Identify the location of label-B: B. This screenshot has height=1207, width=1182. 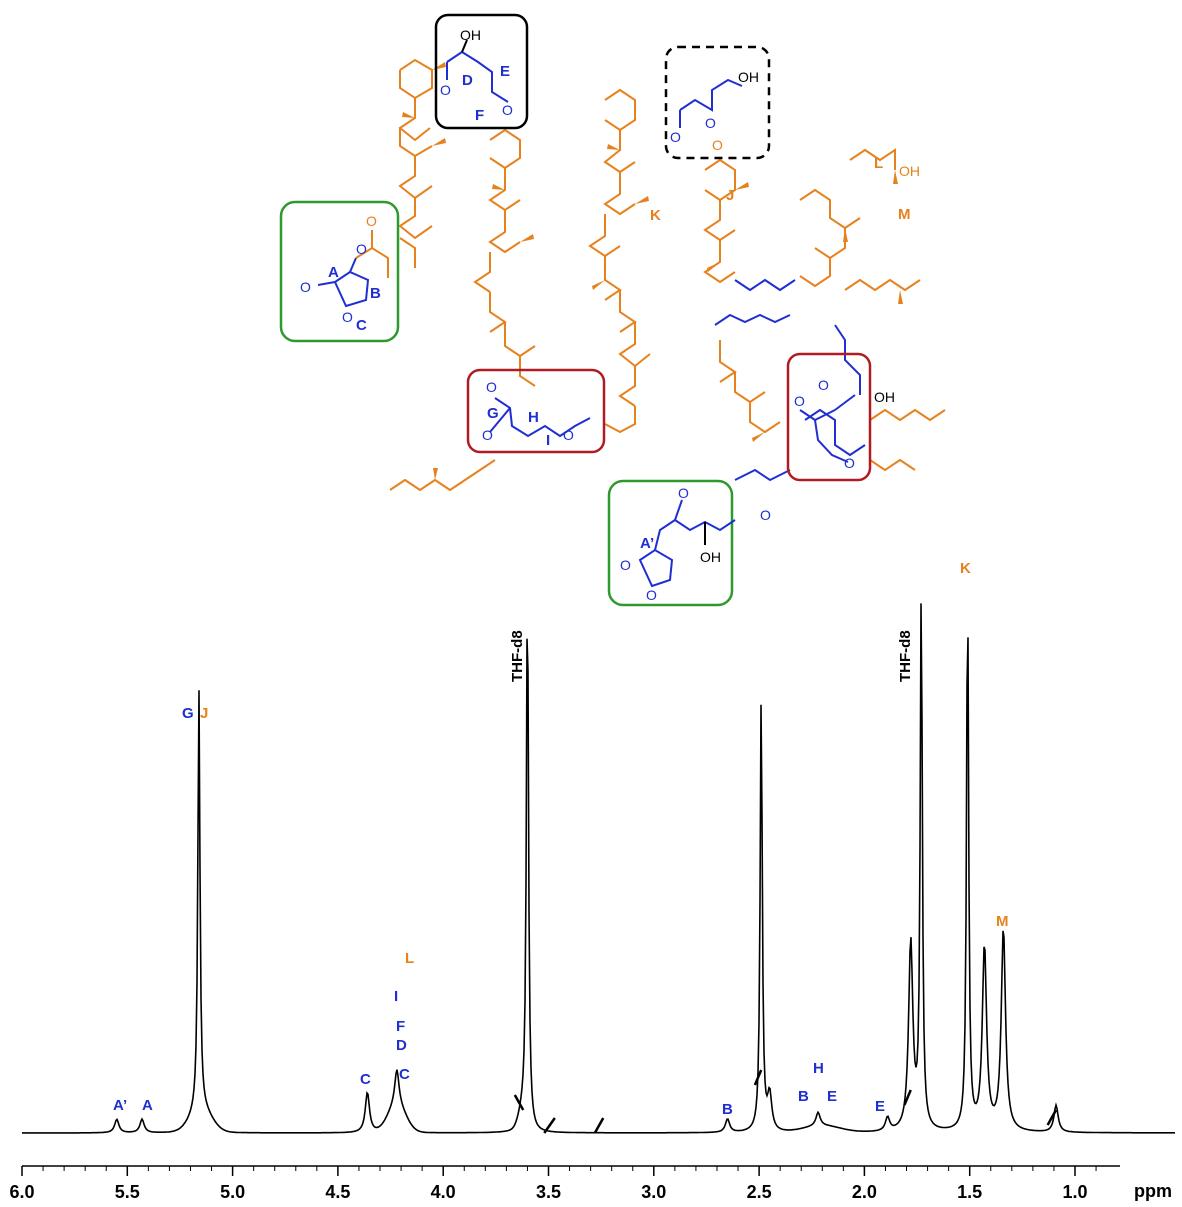
(375, 293).